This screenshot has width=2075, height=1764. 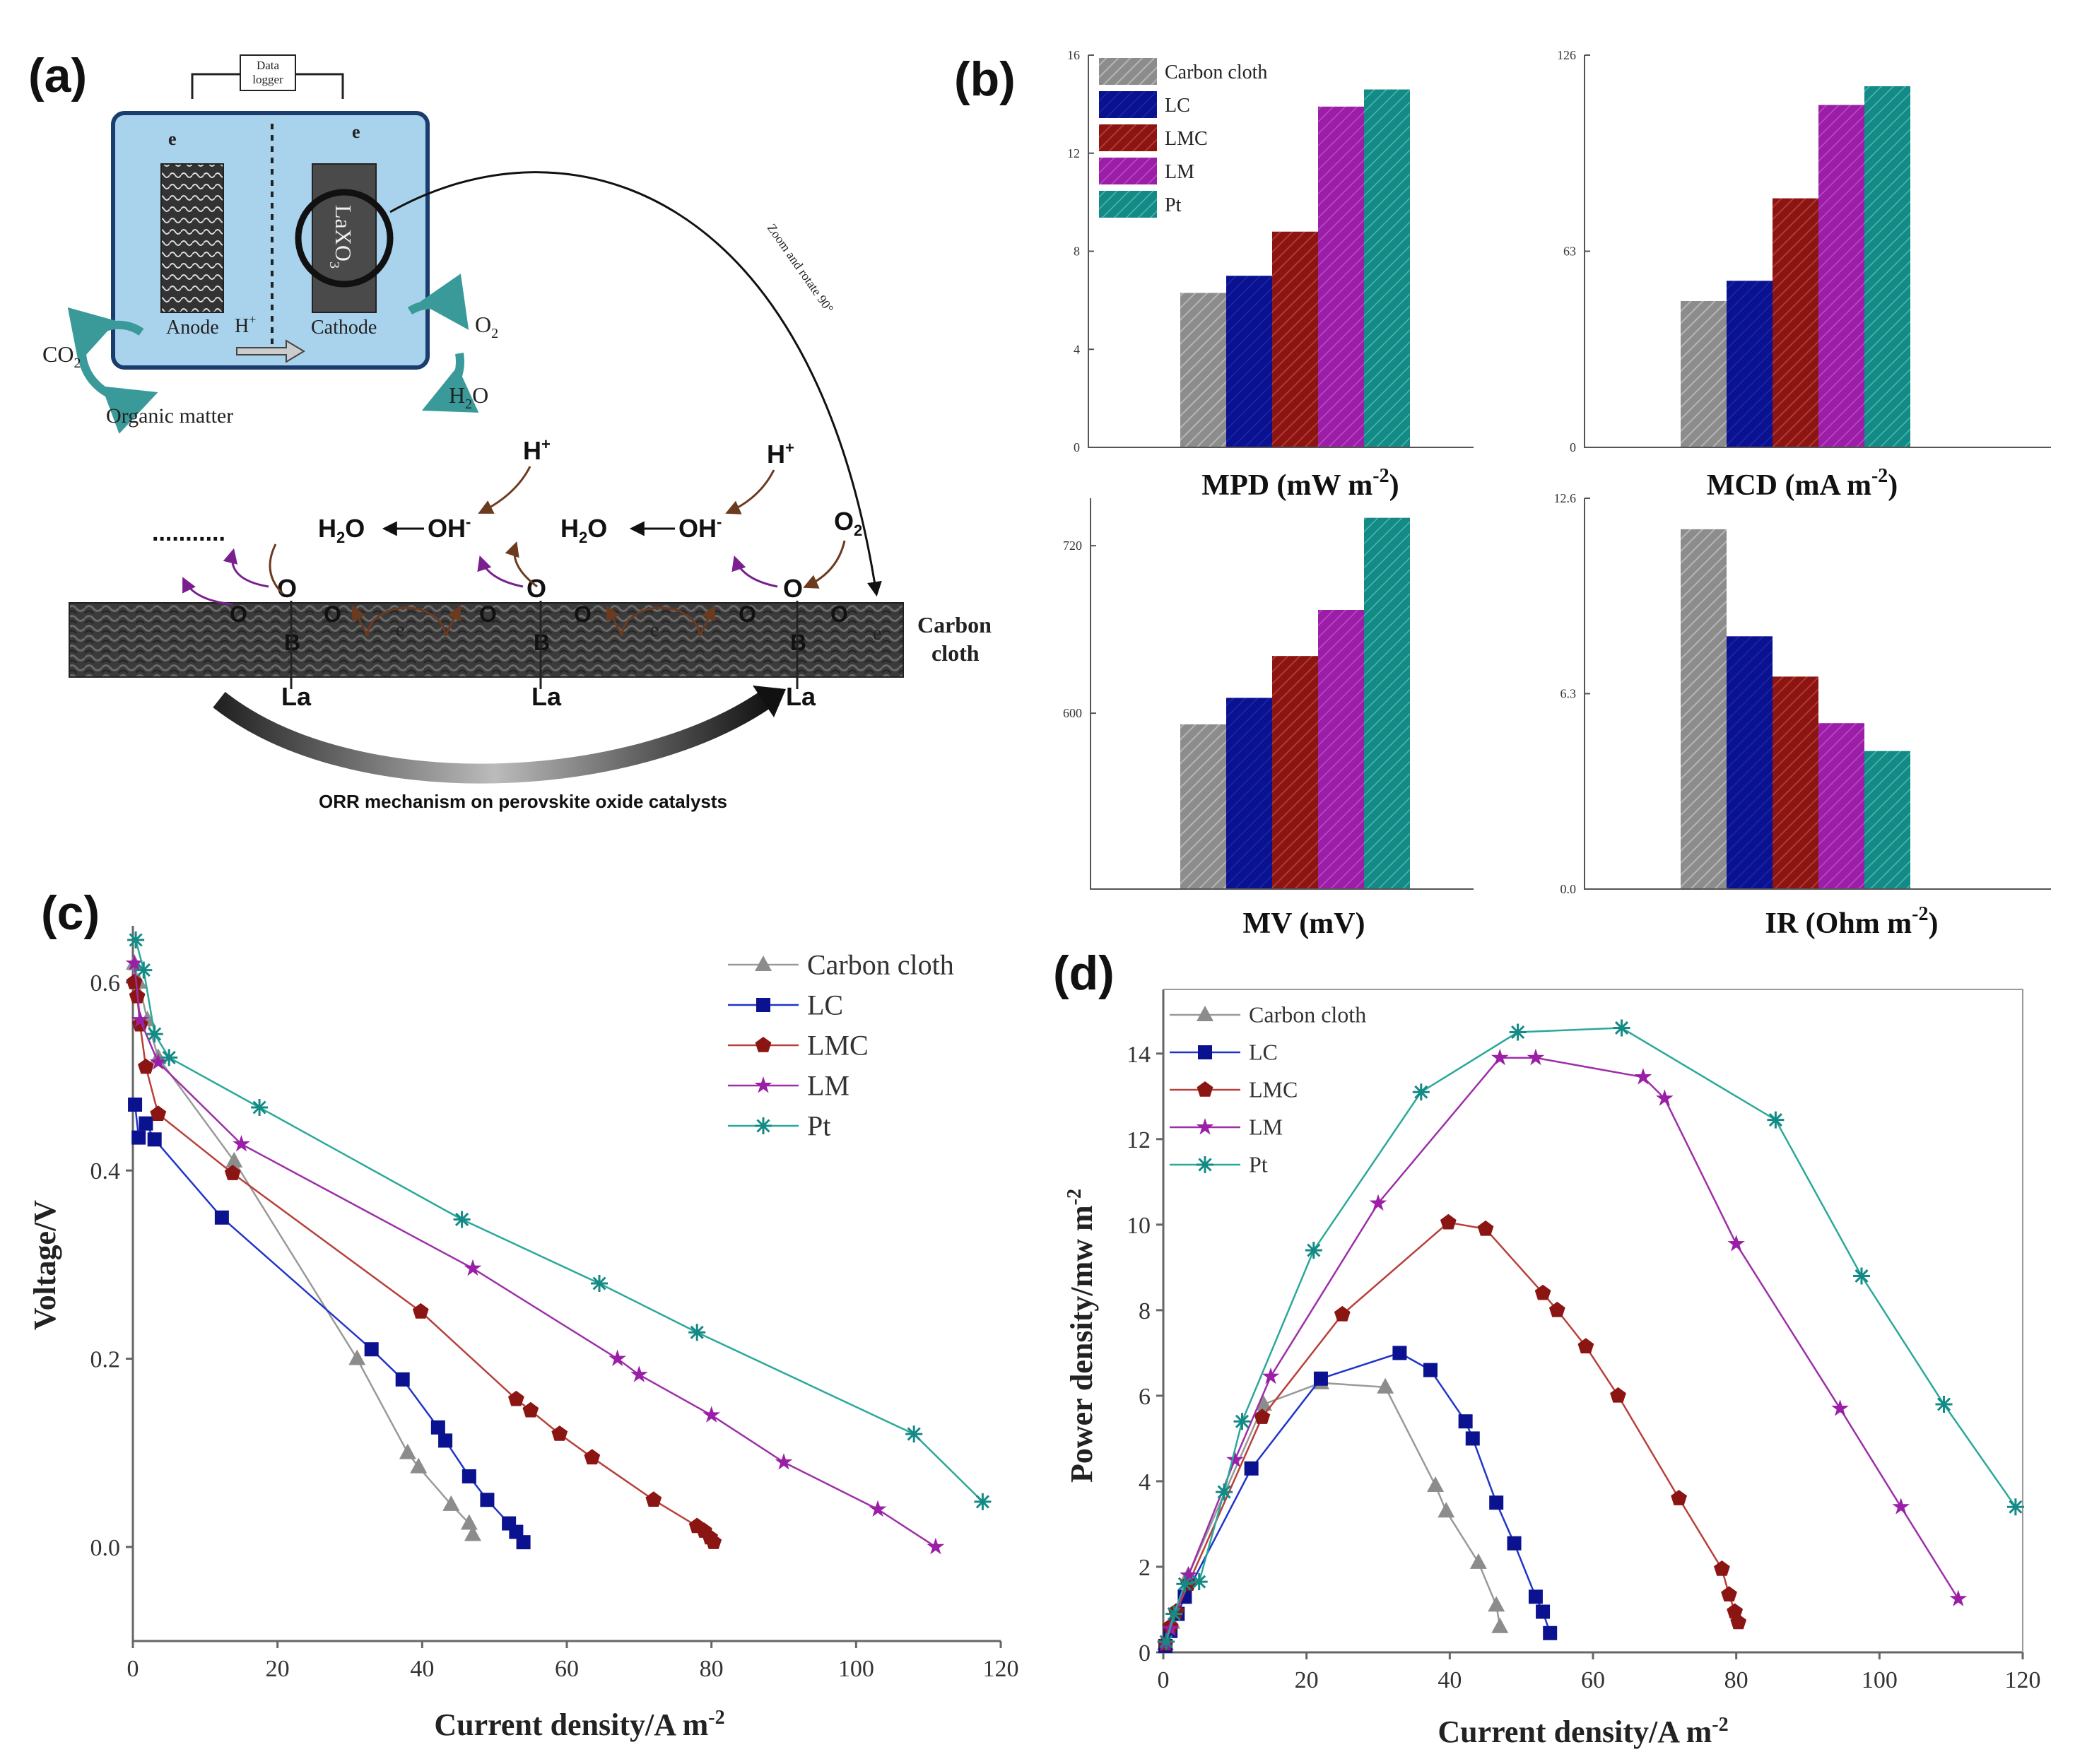 I want to click on b-mv-bar-lmc, so click(x=1295, y=772).